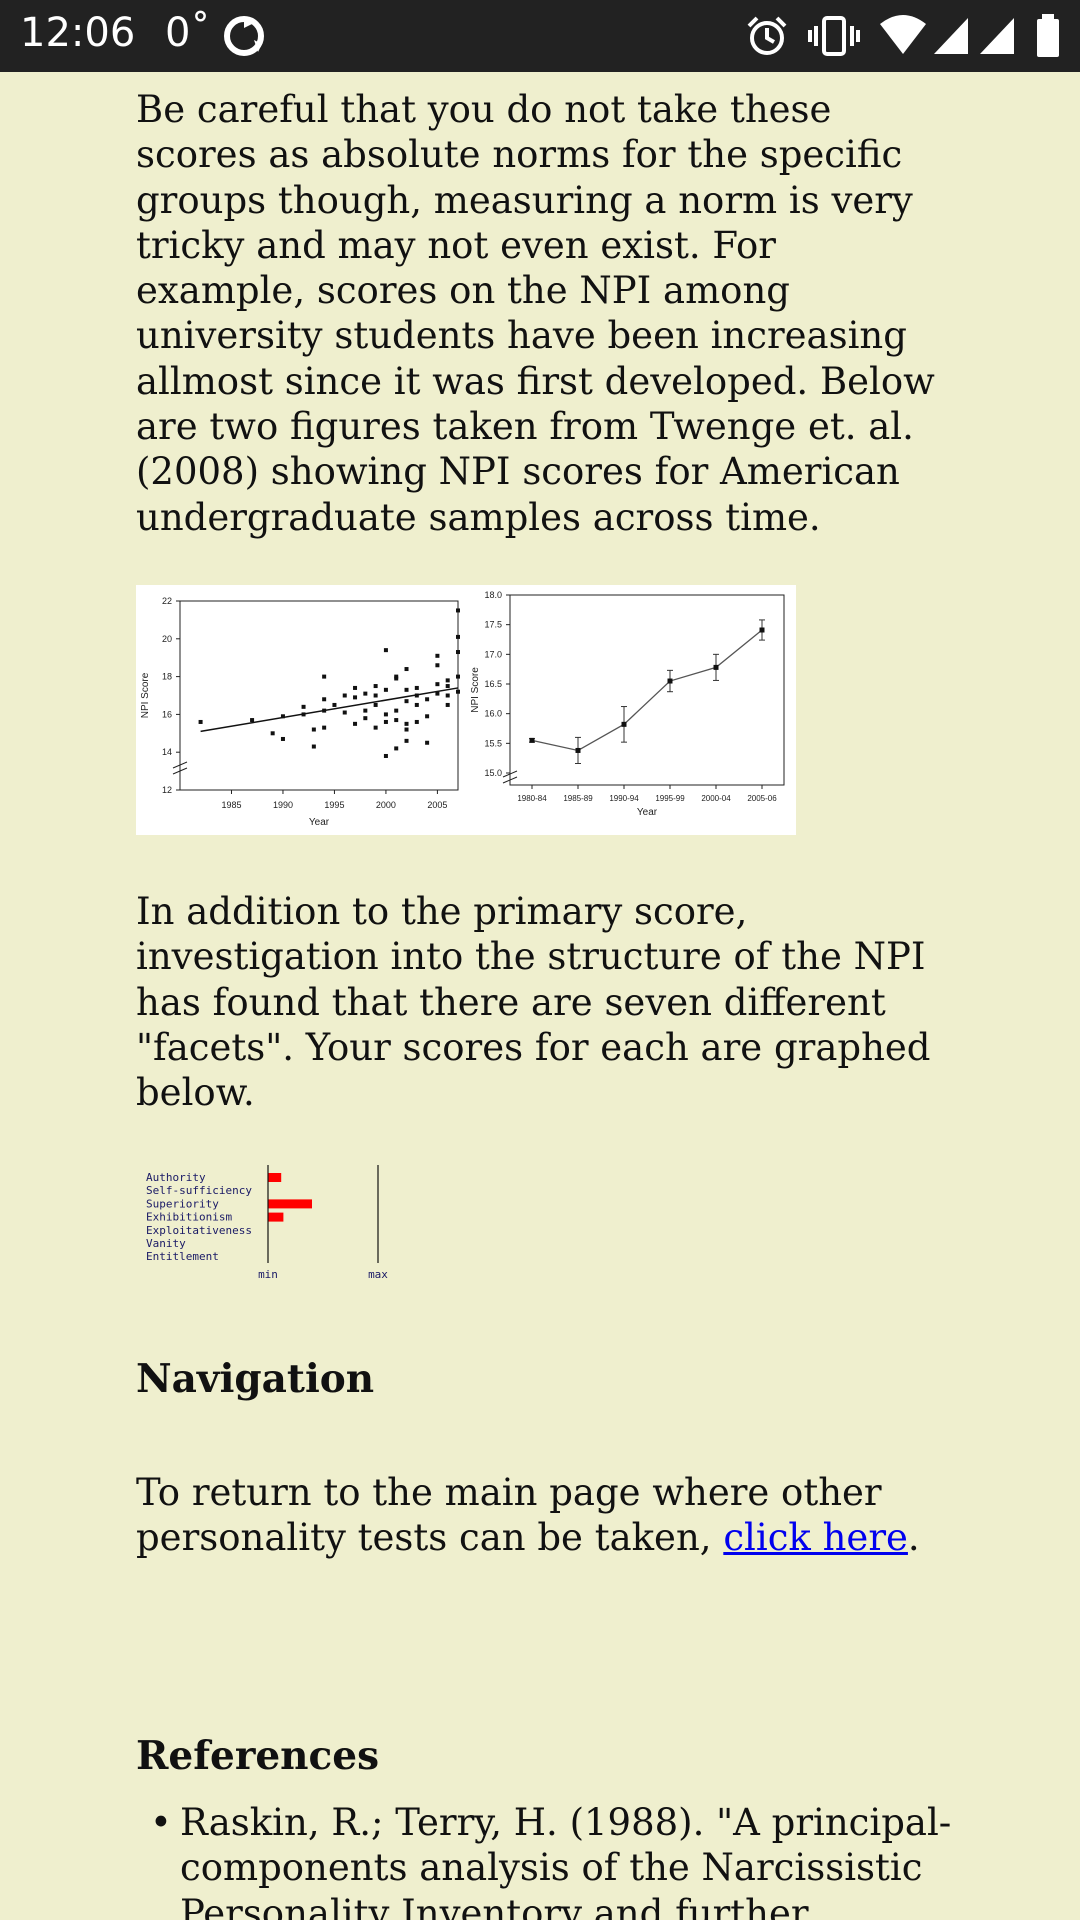  What do you see at coordinates (493, 743) in the screenshot?
I see `y-tick-label: 15.5` at bounding box center [493, 743].